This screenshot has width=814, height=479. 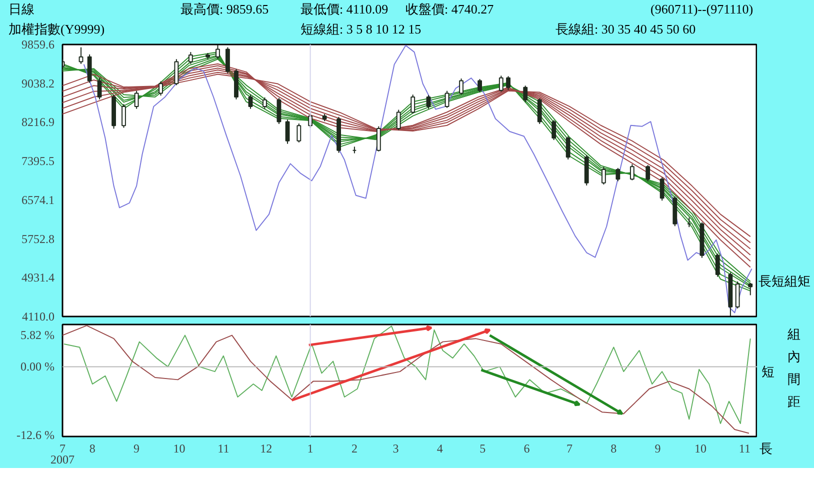 What do you see at coordinates (361, 29) in the screenshot?
I see `text: 短線組: 3 5 8 10 12 15` at bounding box center [361, 29].